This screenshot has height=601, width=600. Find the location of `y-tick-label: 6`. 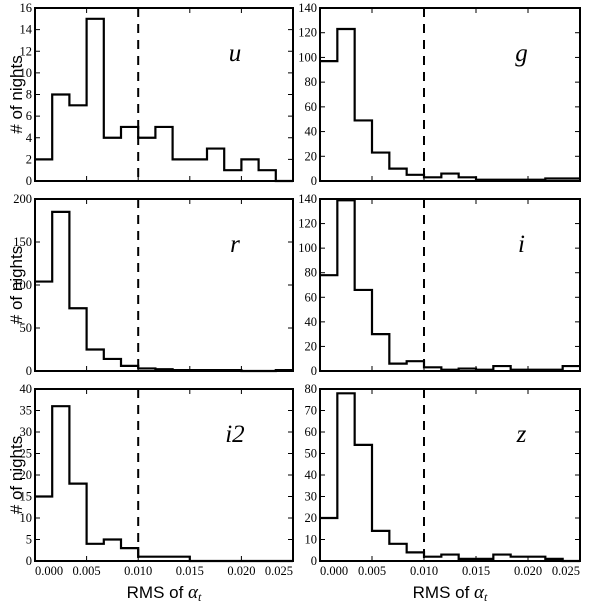

y-tick-label: 6 is located at coordinates (29, 116).